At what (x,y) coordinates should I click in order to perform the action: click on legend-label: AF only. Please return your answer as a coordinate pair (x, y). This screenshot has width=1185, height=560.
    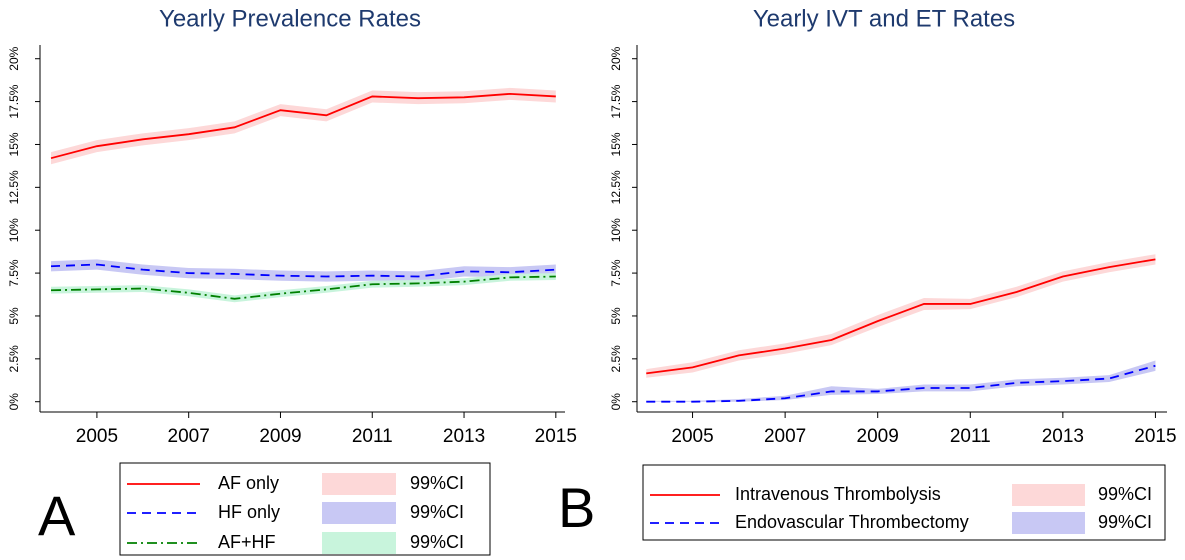
    Looking at the image, I should click on (248, 483).